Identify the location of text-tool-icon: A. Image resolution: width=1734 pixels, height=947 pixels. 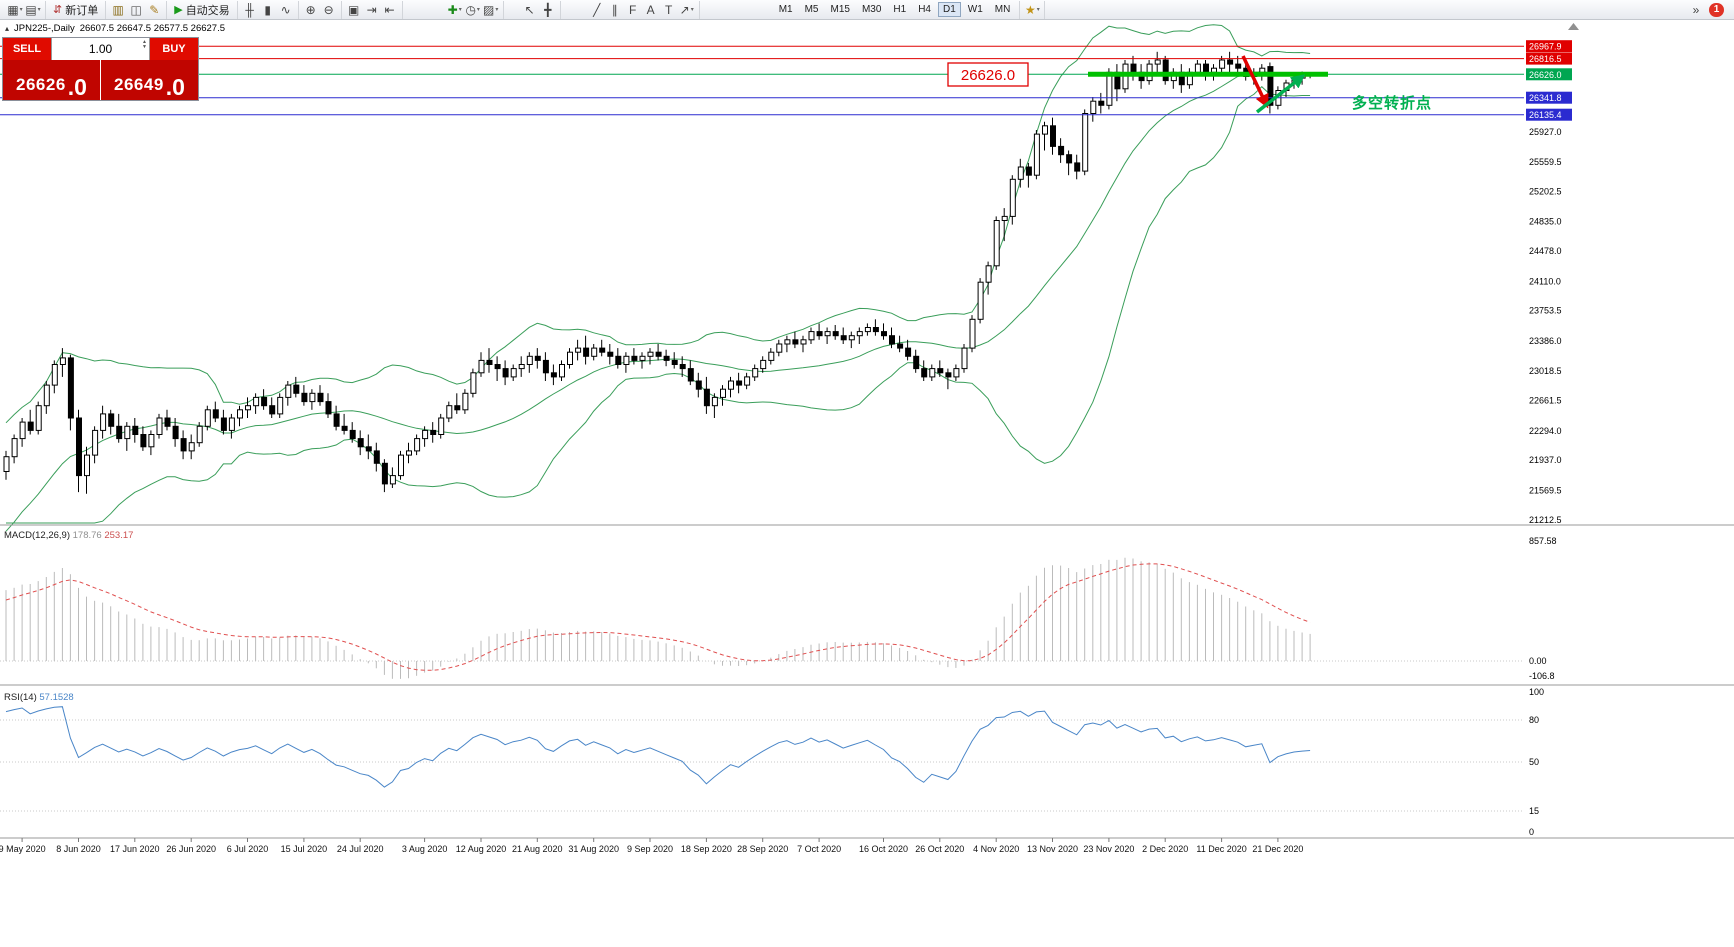
(650, 9).